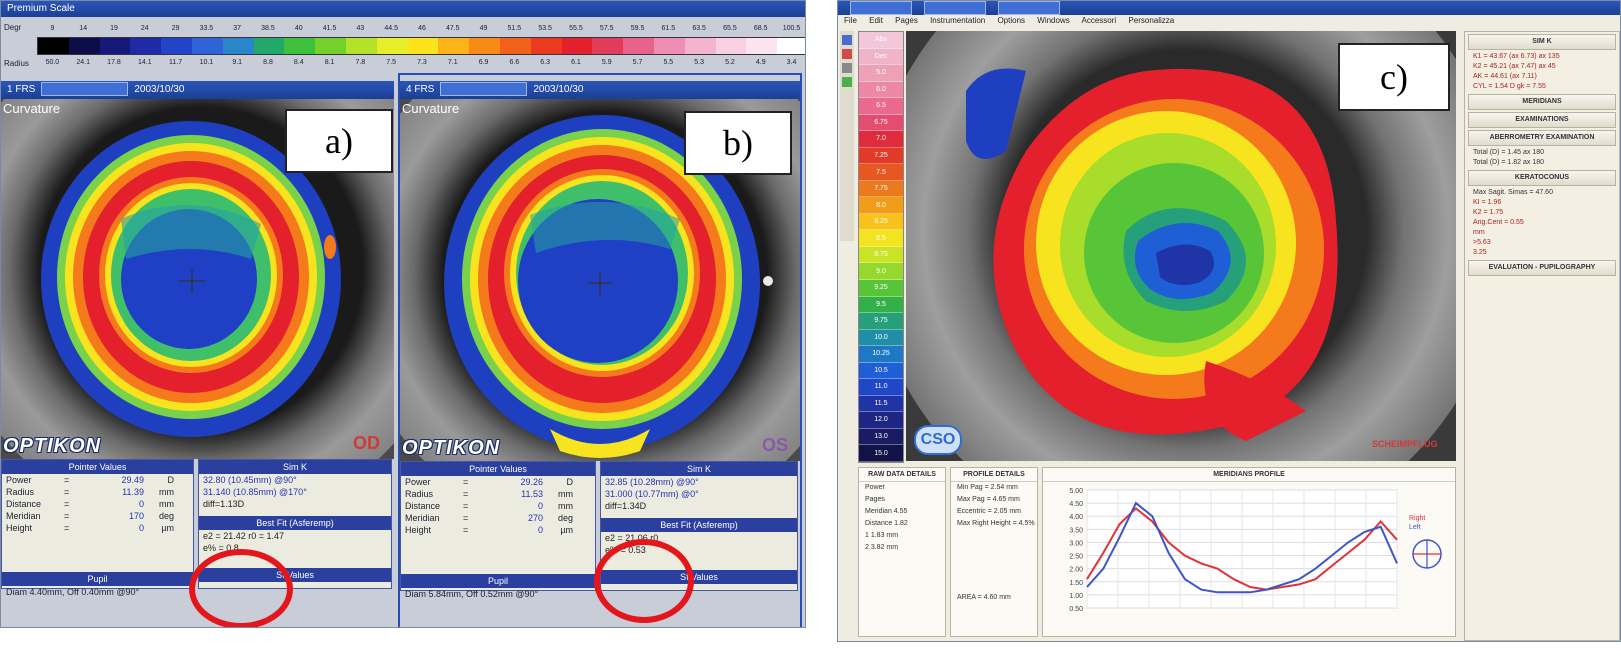 The width and height of the screenshot is (1621, 662). Describe the element at coordinates (114, 28) in the screenshot. I see `degree-tick: 19` at that location.